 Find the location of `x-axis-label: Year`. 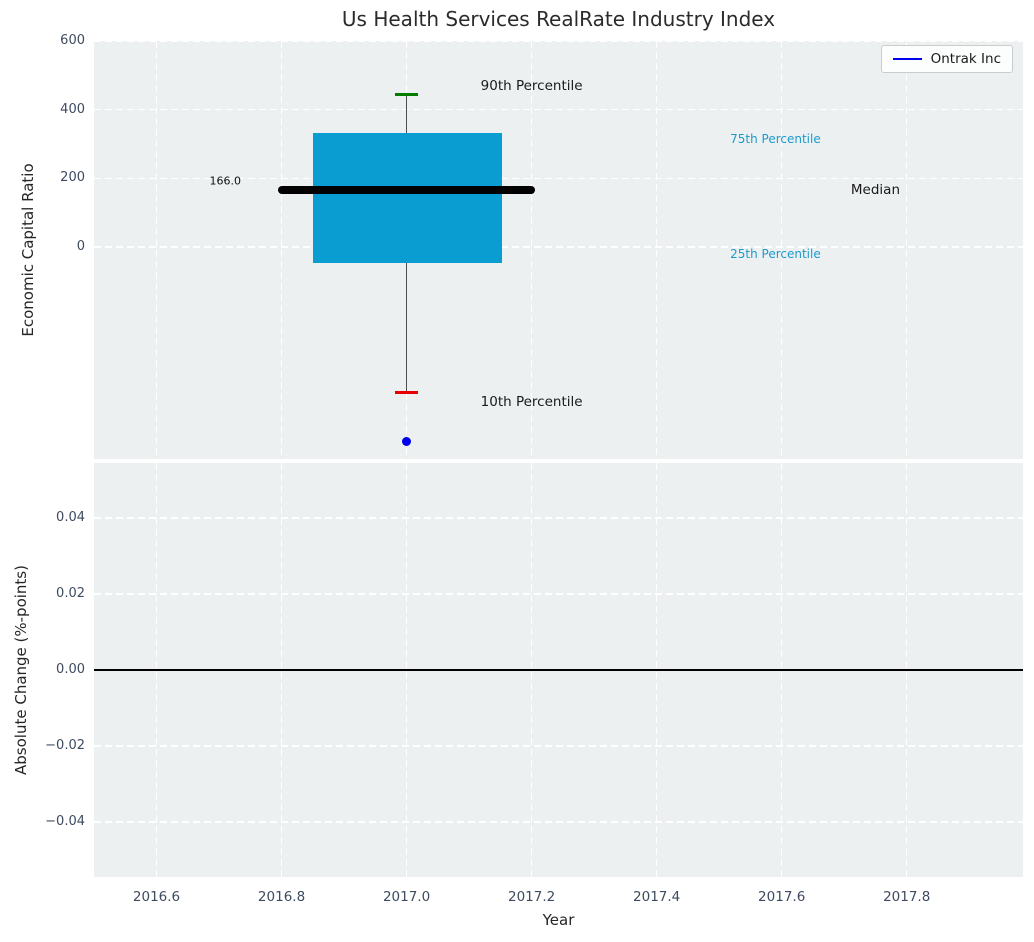

x-axis-label: Year is located at coordinates (558, 920).